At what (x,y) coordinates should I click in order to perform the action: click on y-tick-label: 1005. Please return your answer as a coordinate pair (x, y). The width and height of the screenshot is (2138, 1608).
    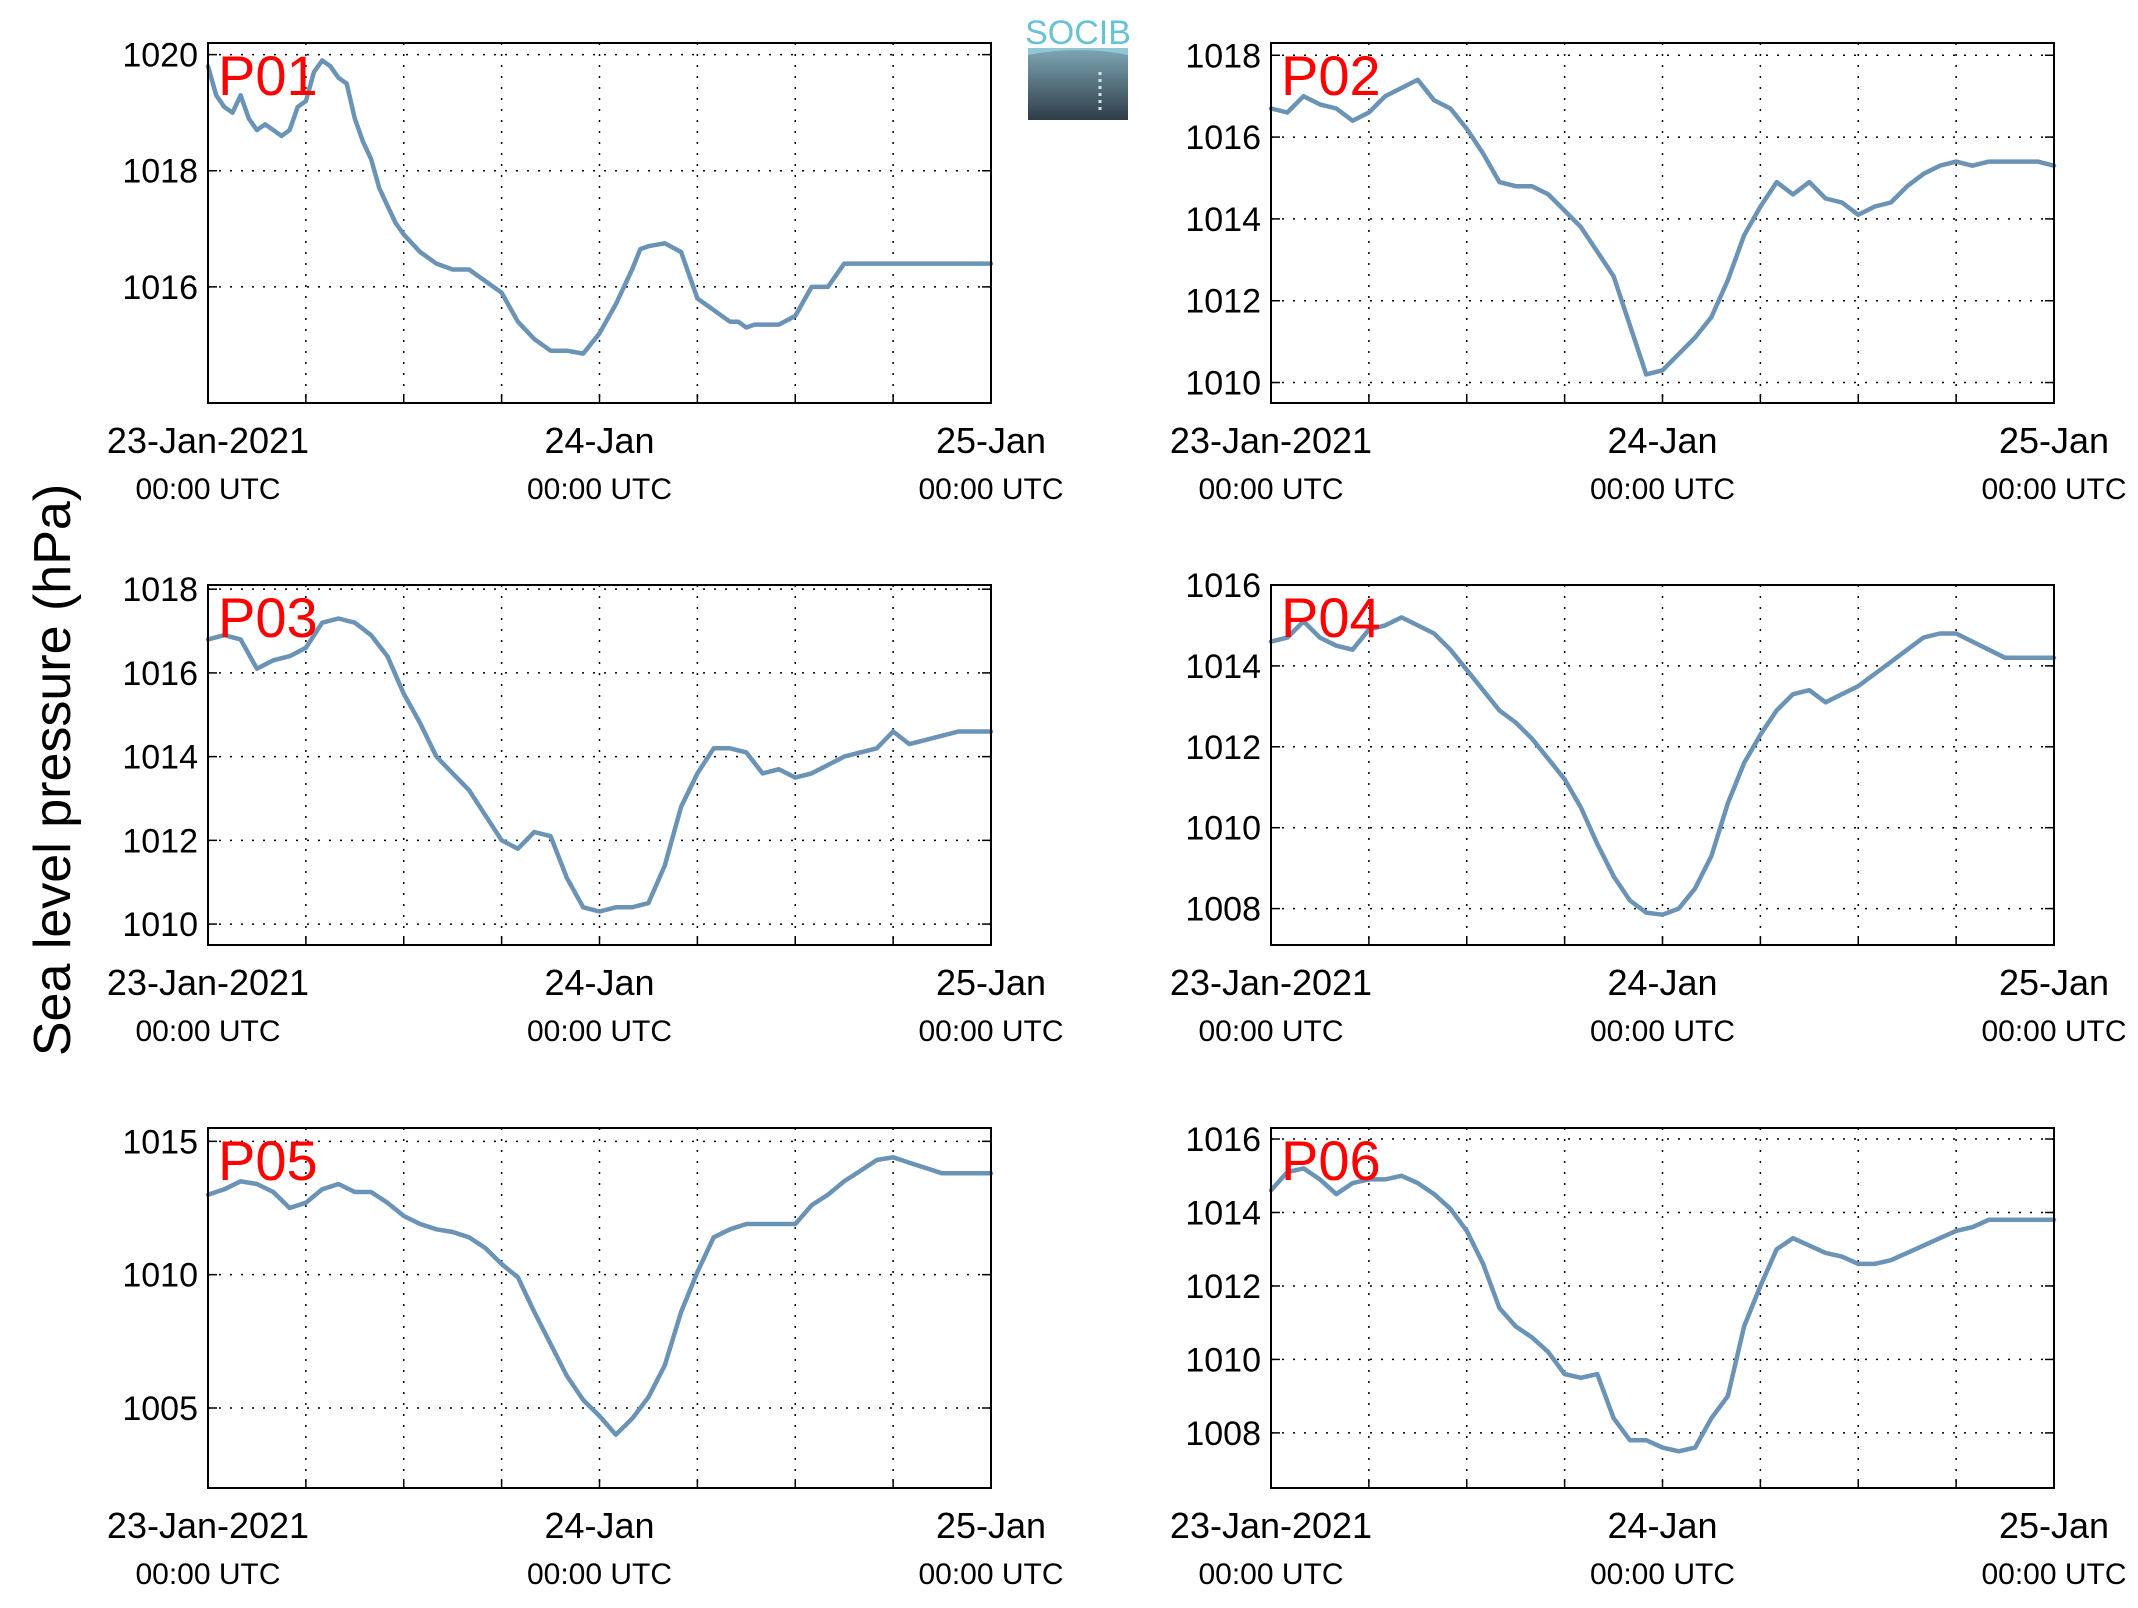
    Looking at the image, I should click on (160, 1409).